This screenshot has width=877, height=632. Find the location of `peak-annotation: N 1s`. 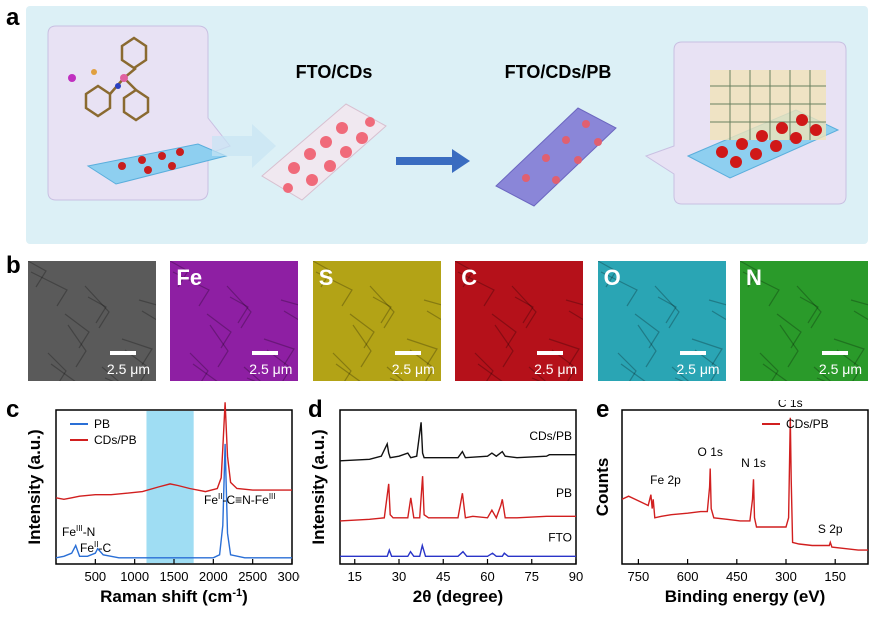

peak-annotation: N 1s is located at coordinates (753, 463).